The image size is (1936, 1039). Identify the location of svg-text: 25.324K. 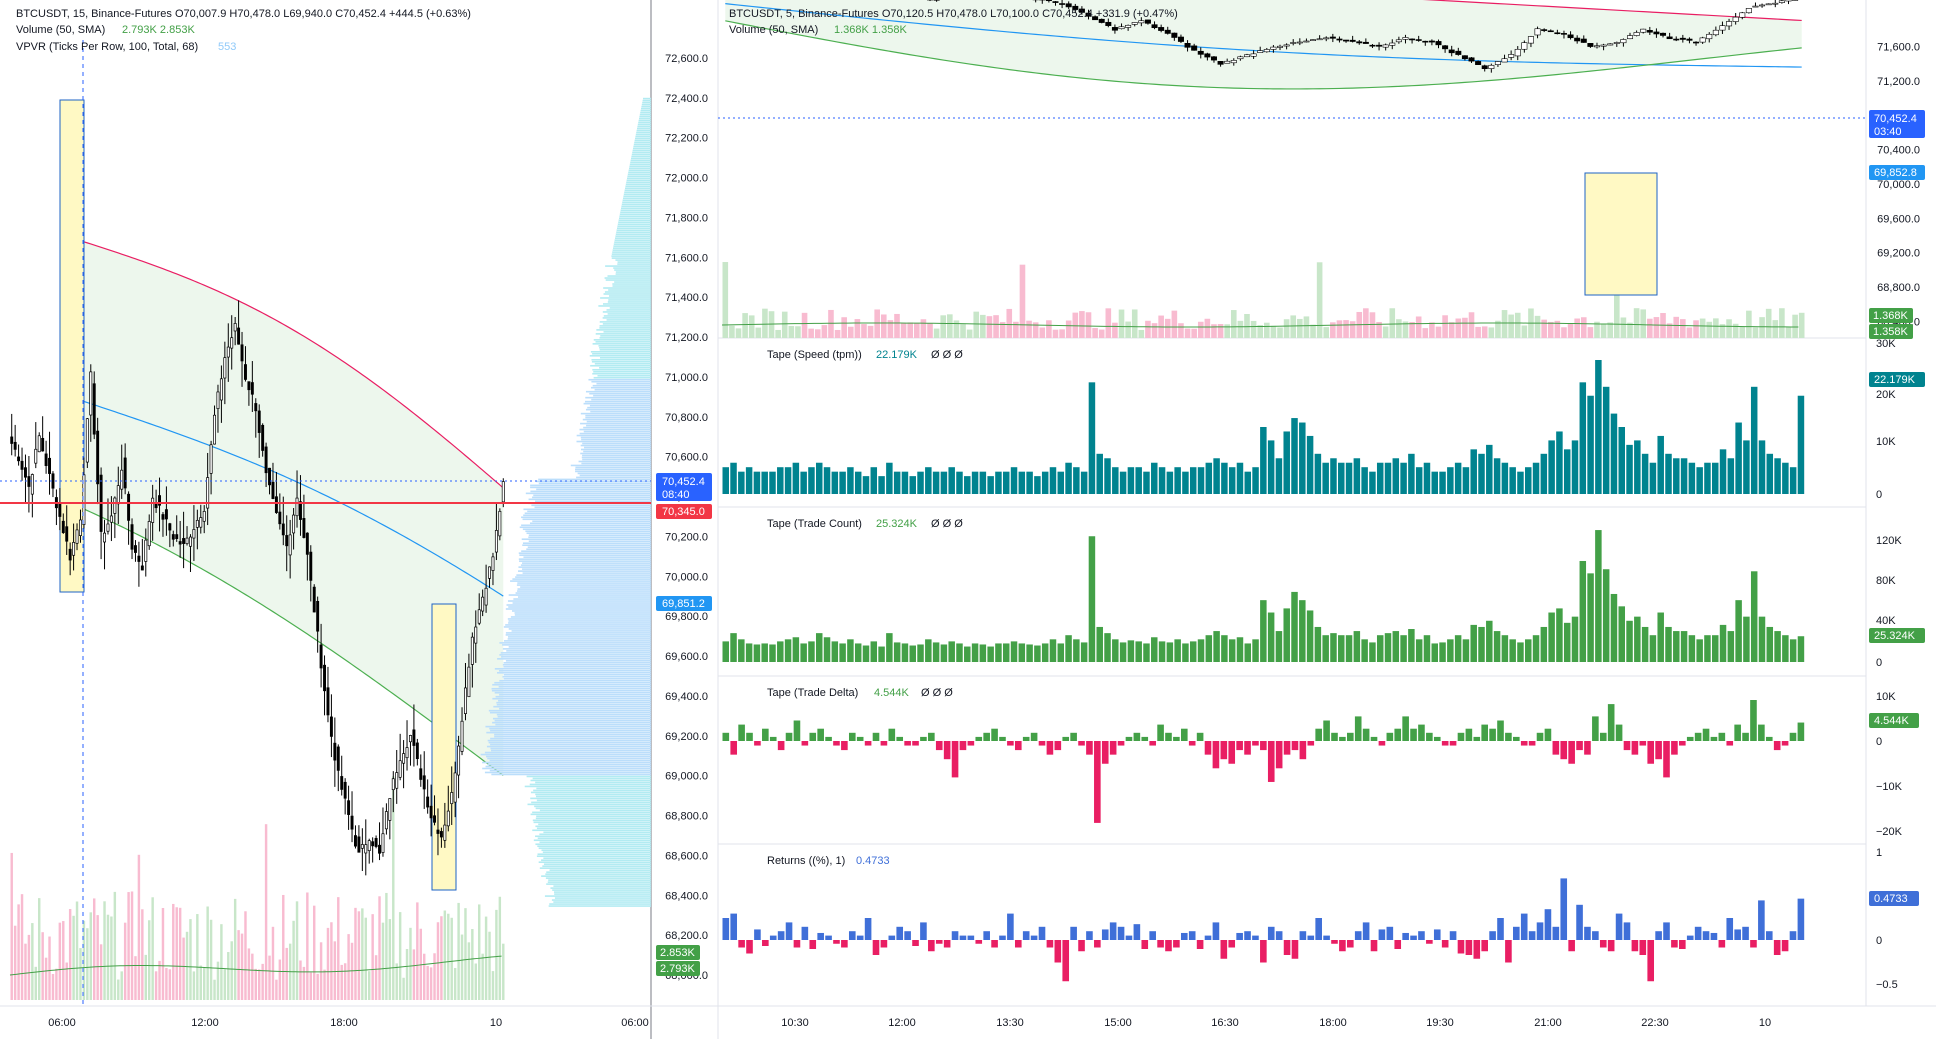
(1895, 636).